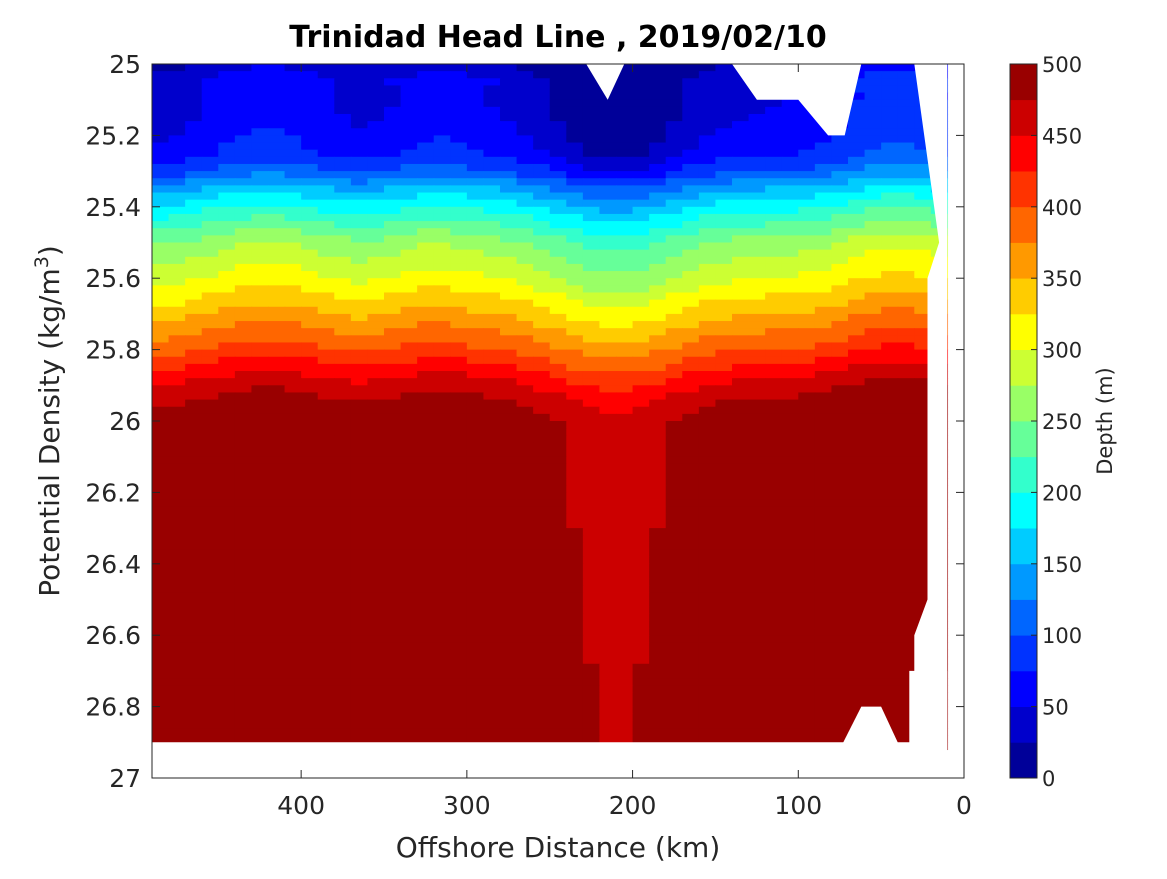 This screenshot has height=879, width=1167. Describe the element at coordinates (113, 492) in the screenshot. I see `y-tick-label: 26.2` at that location.